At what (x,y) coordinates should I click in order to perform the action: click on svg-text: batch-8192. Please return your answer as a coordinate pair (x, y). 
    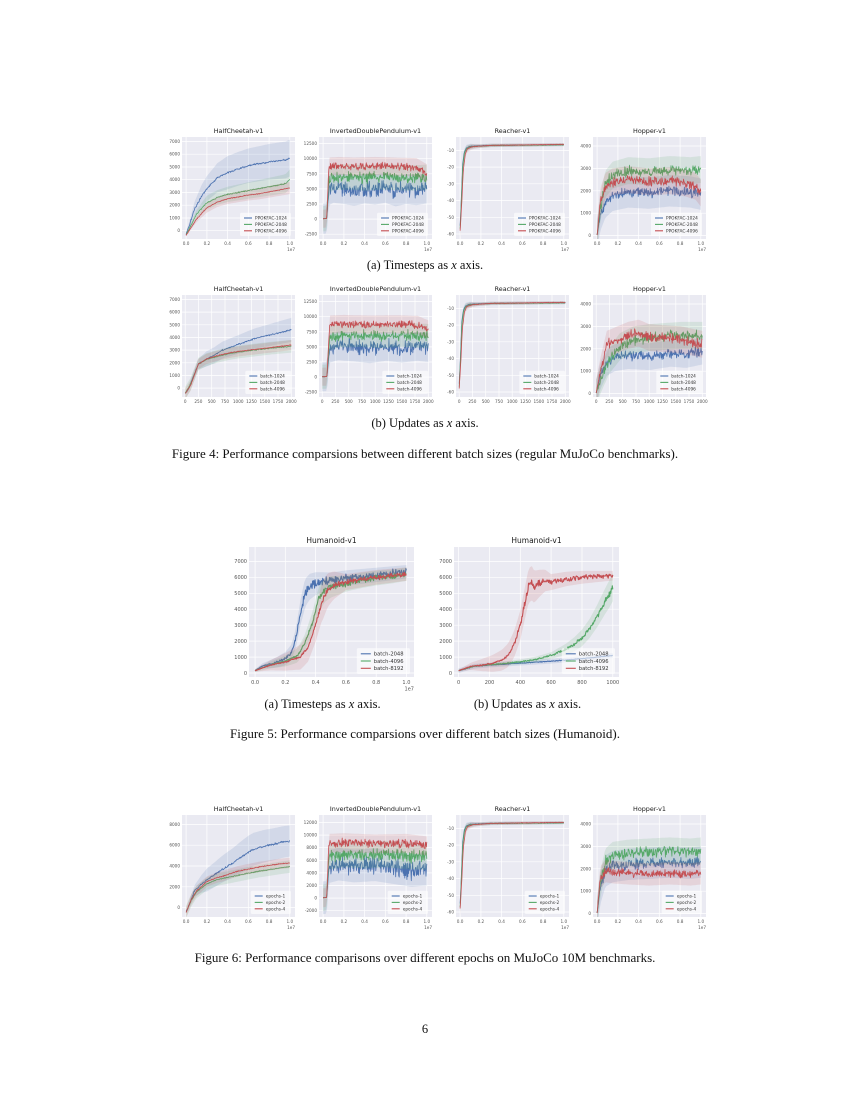
    Looking at the image, I should click on (389, 669).